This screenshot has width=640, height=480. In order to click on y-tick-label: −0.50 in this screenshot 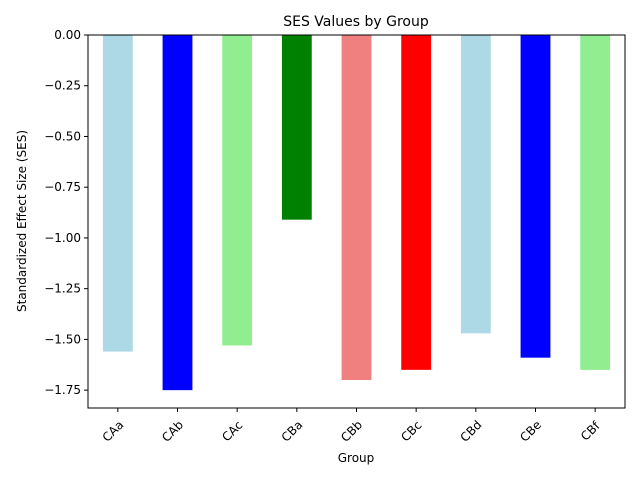, I will do `click(62, 136)`.